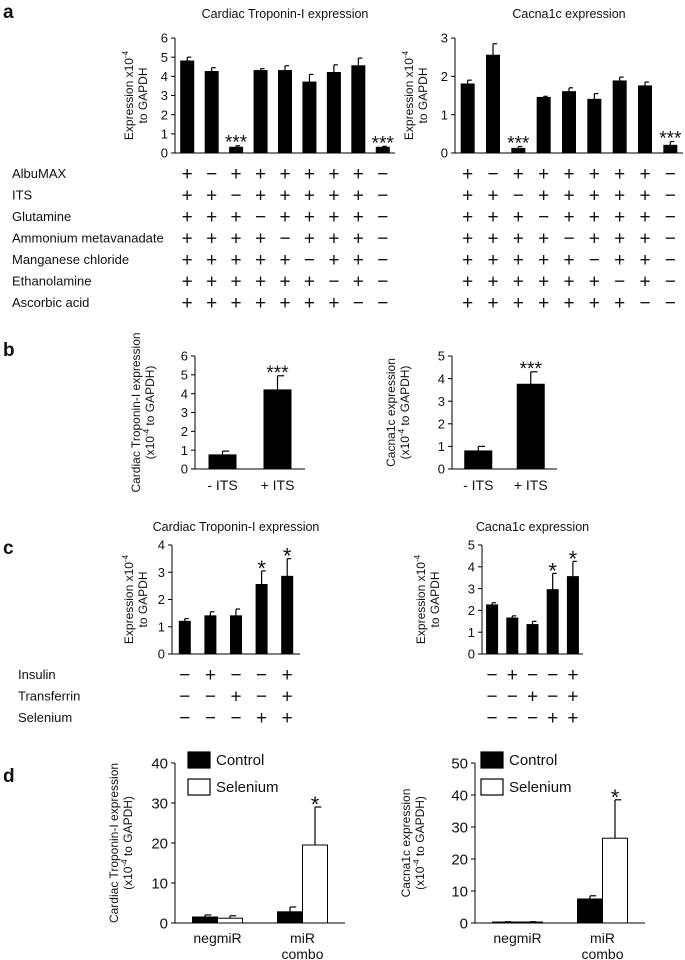 The width and height of the screenshot is (685, 960). What do you see at coordinates (532, 527) in the screenshot?
I see `chart-title: Cacna1c expression` at bounding box center [532, 527].